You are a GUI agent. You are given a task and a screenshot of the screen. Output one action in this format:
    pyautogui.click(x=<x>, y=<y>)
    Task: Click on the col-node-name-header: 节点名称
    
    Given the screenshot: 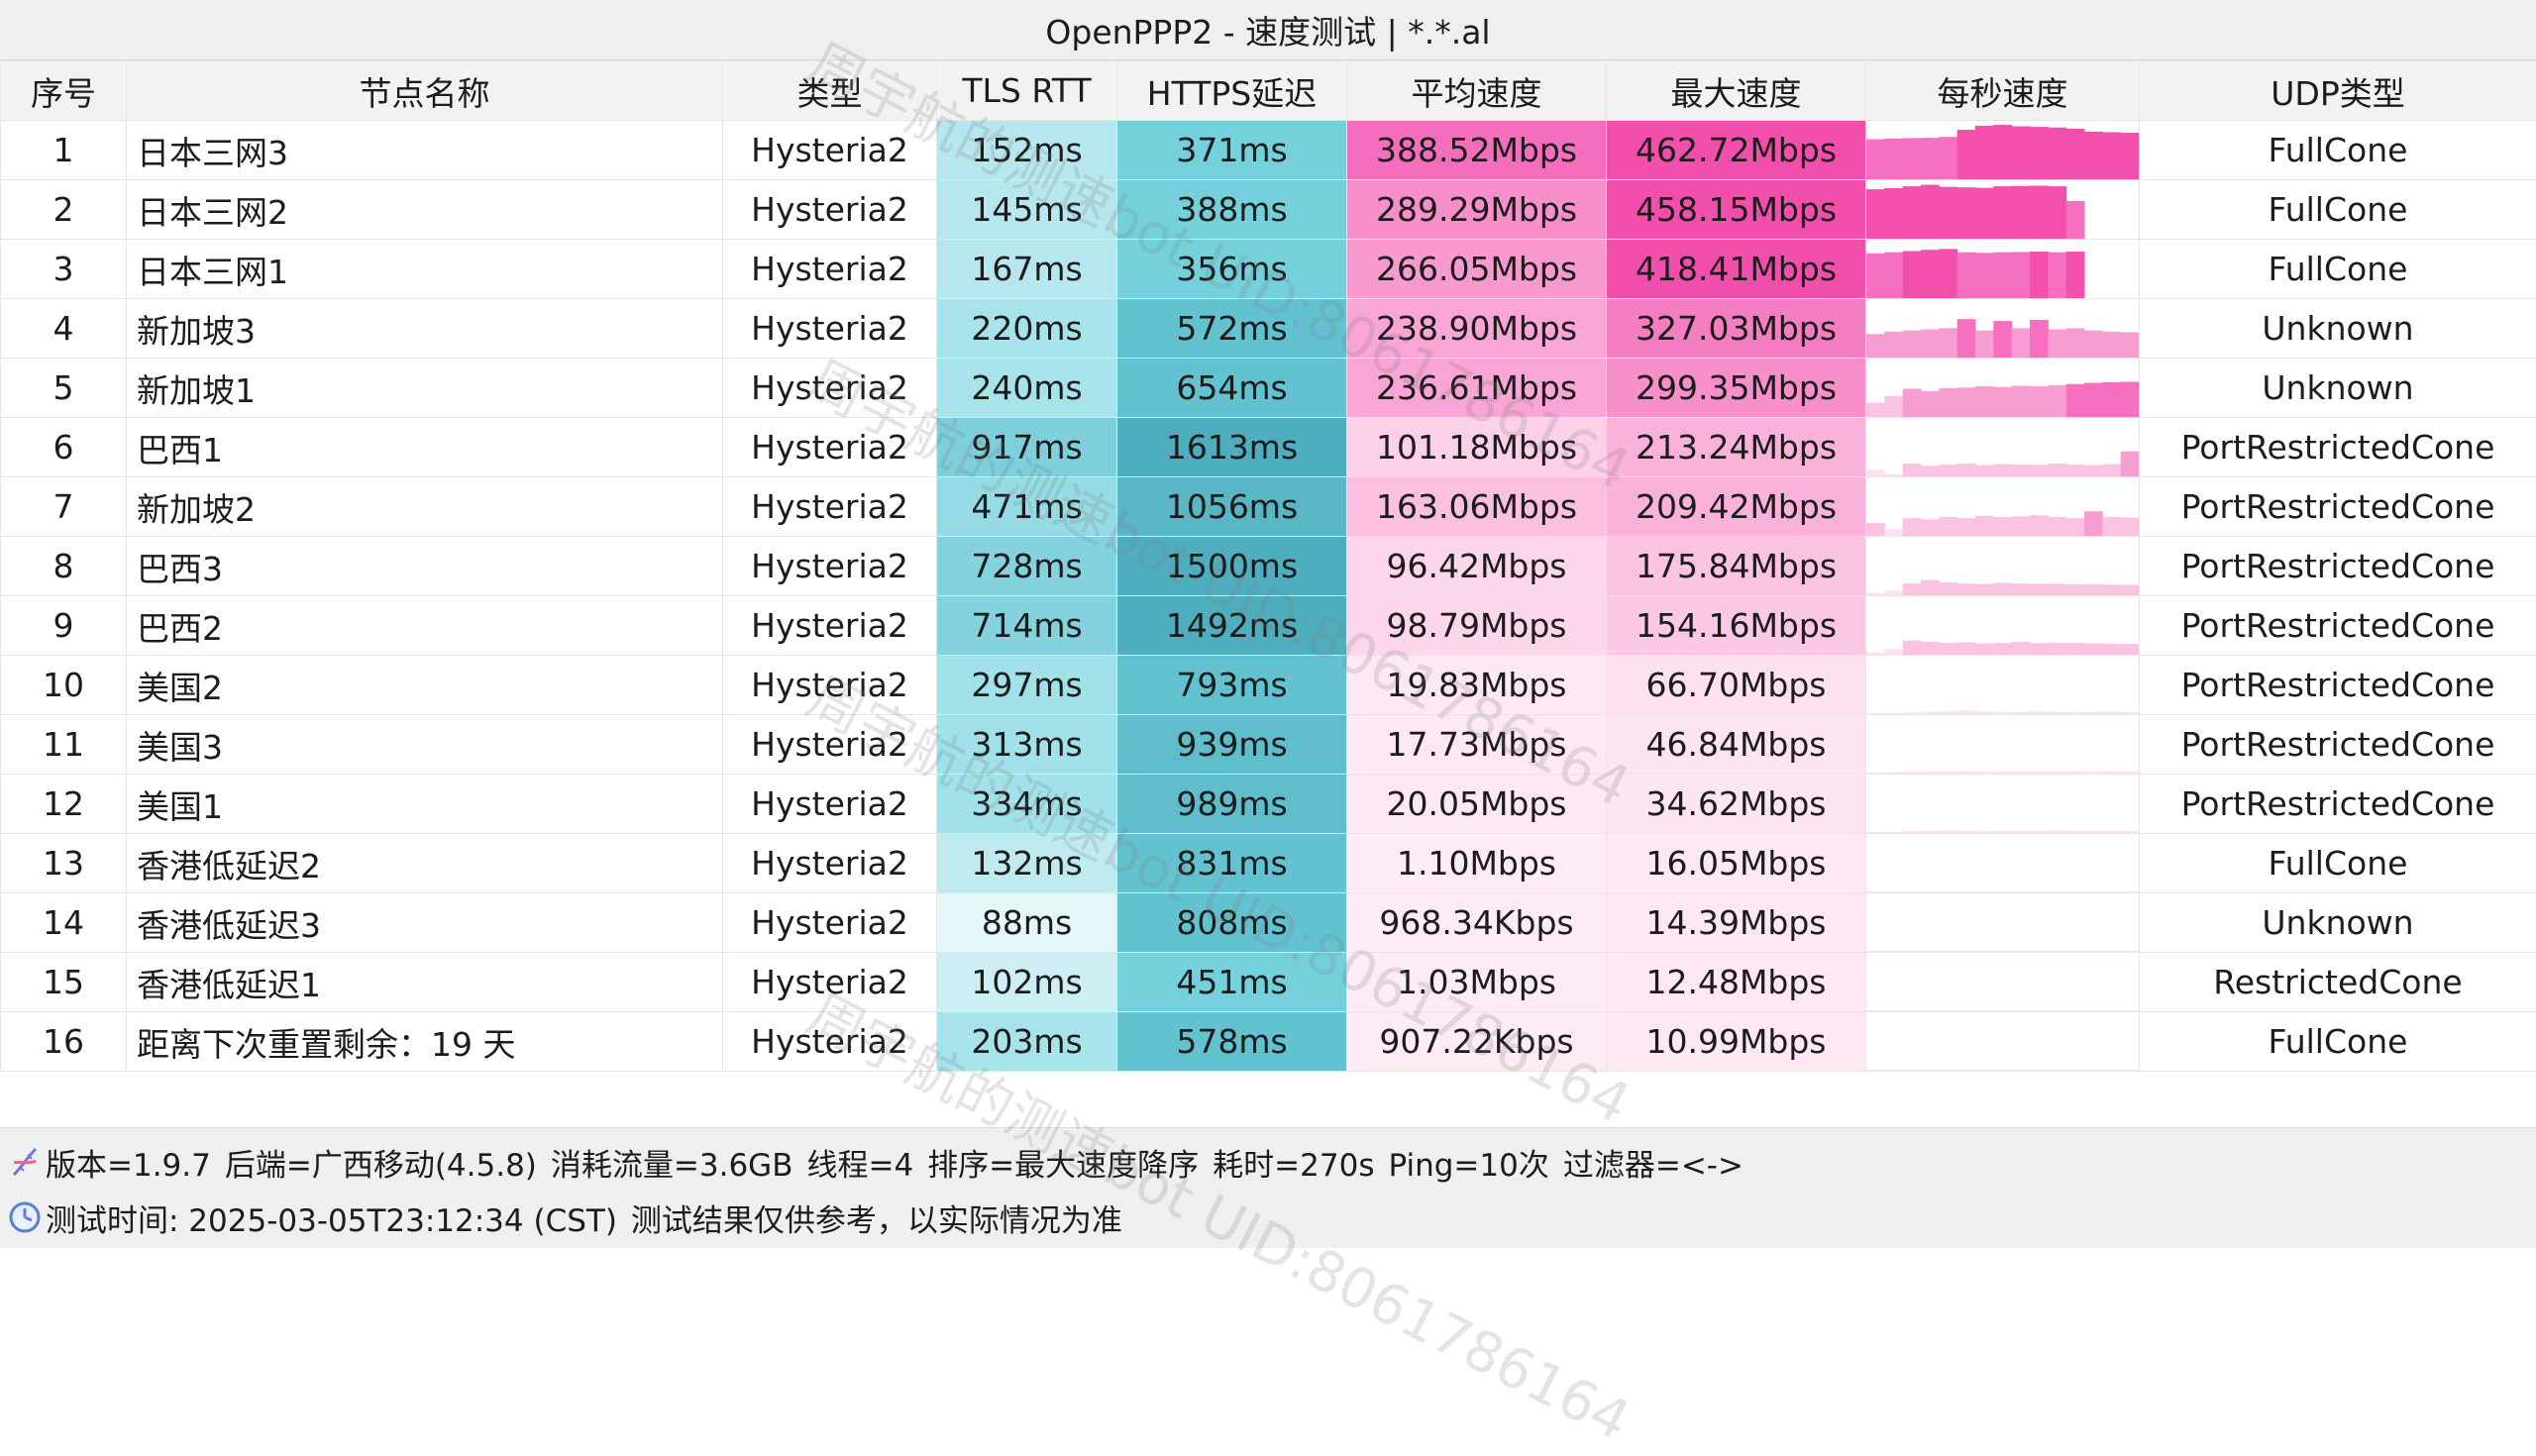 What is the action you would take?
    pyautogui.click(x=425, y=91)
    